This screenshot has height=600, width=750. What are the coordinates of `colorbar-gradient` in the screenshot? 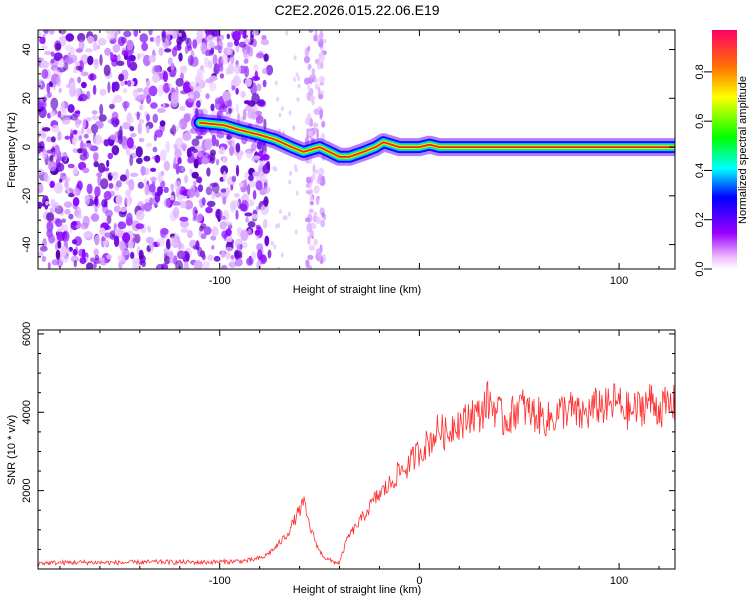 It's located at (724, 149).